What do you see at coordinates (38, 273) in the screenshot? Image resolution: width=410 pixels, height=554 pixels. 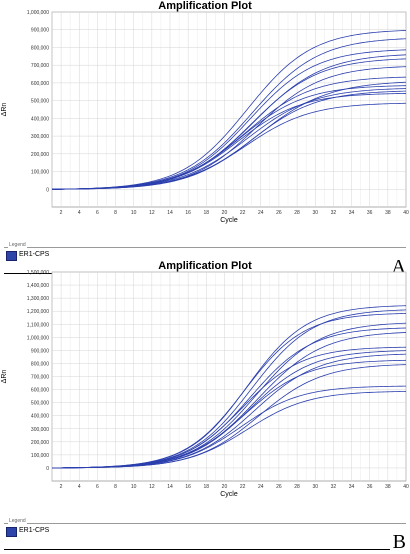 I see `y-tick-label: 1,500,000` at bounding box center [38, 273].